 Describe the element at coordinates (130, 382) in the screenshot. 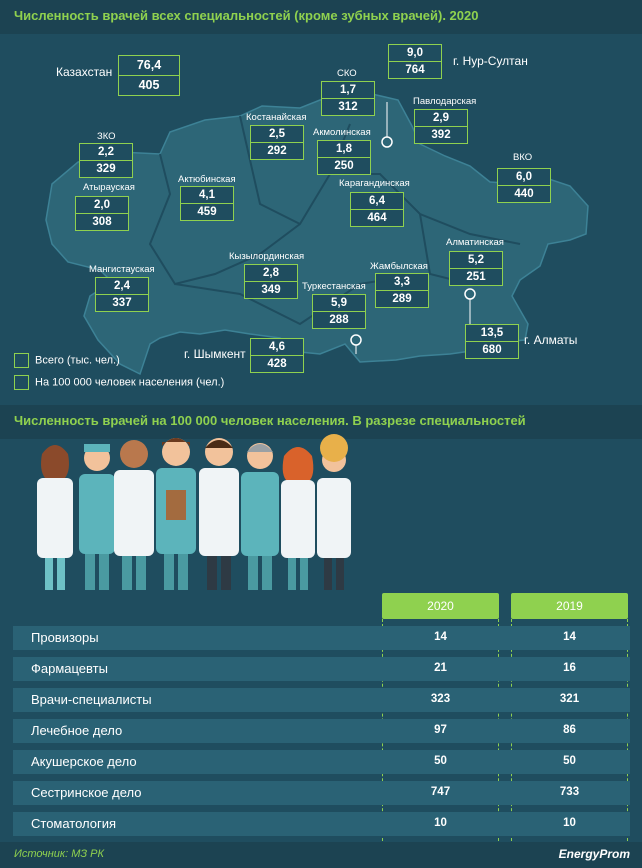

I see `legend-per100k-label: На 100 000 человек населения (чел.)` at that location.